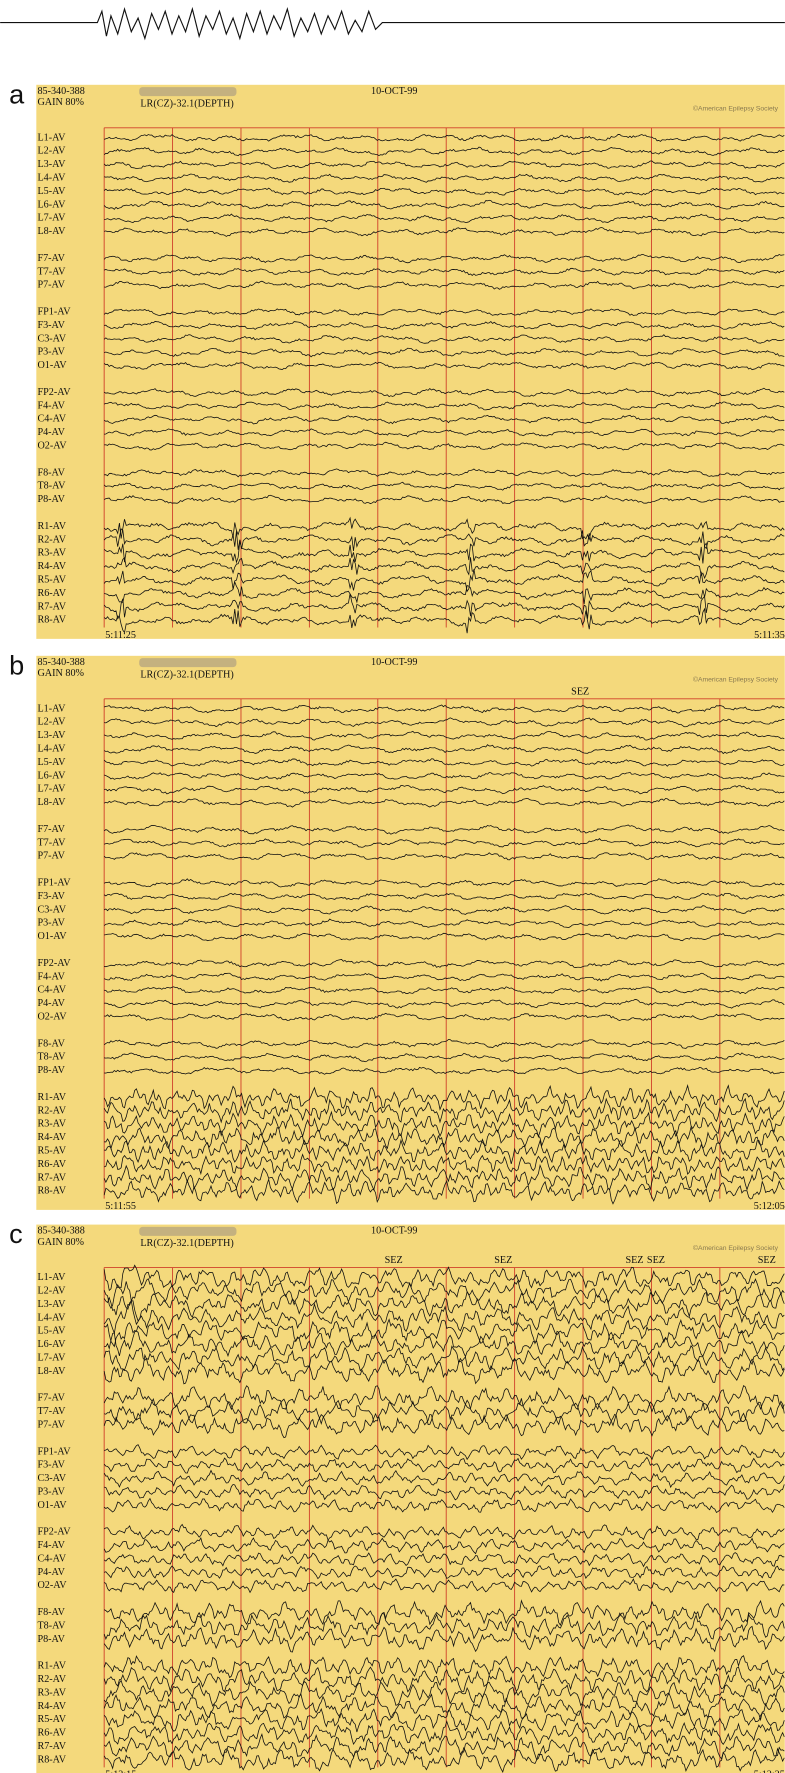 This screenshot has width=785, height=1773. What do you see at coordinates (769, 1771) in the screenshot?
I see `end-time: 5:12:25` at bounding box center [769, 1771].